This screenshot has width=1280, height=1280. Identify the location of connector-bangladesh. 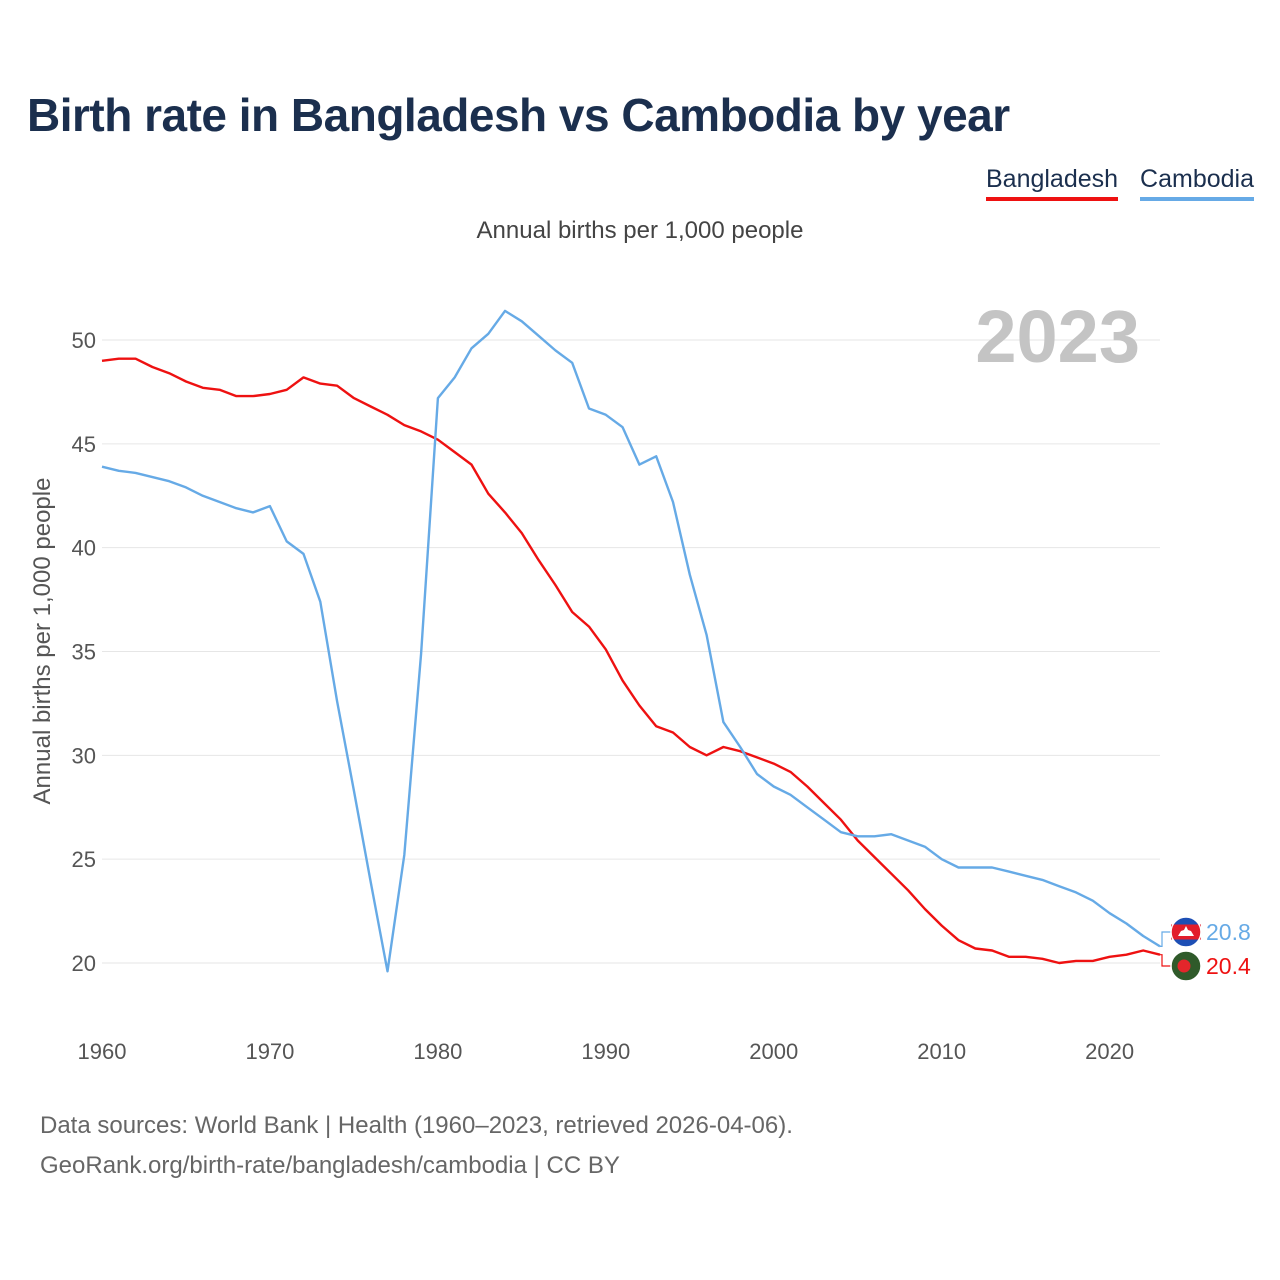
(1166, 960).